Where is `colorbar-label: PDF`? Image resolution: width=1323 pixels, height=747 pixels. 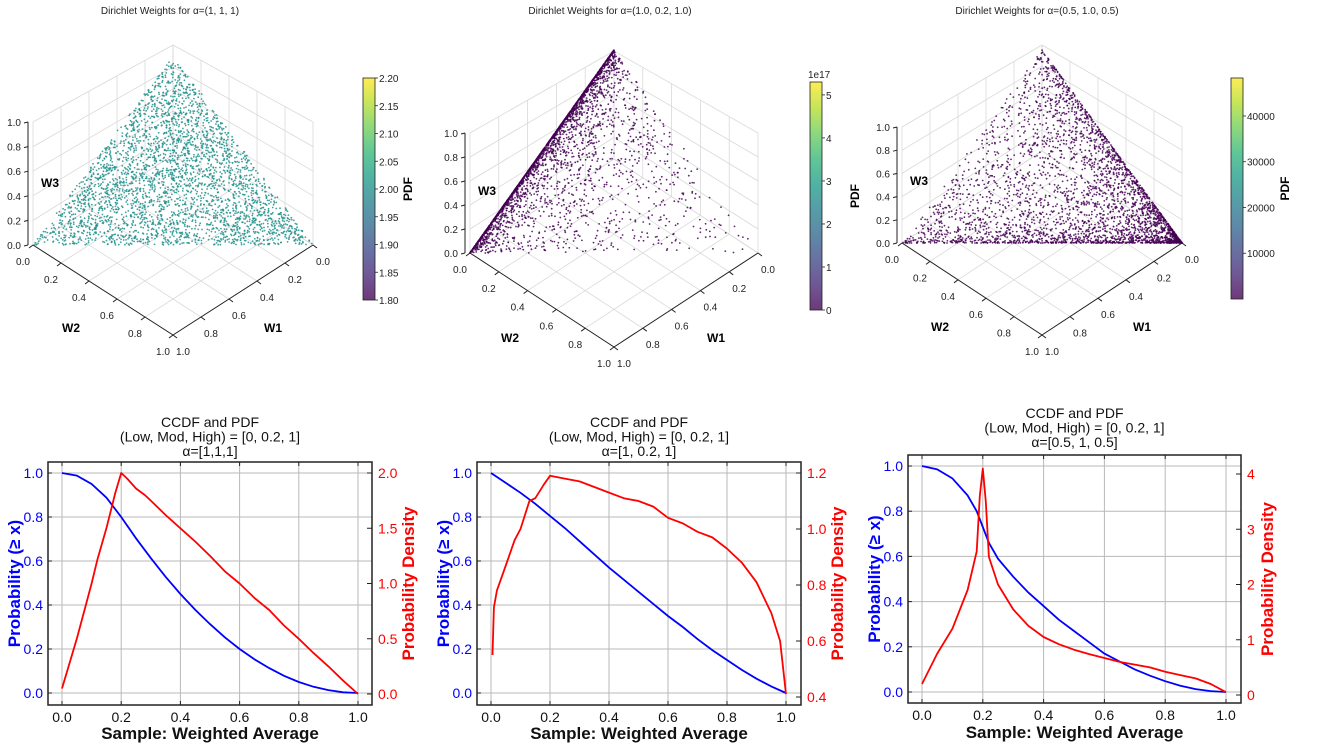 colorbar-label: PDF is located at coordinates (408, 189).